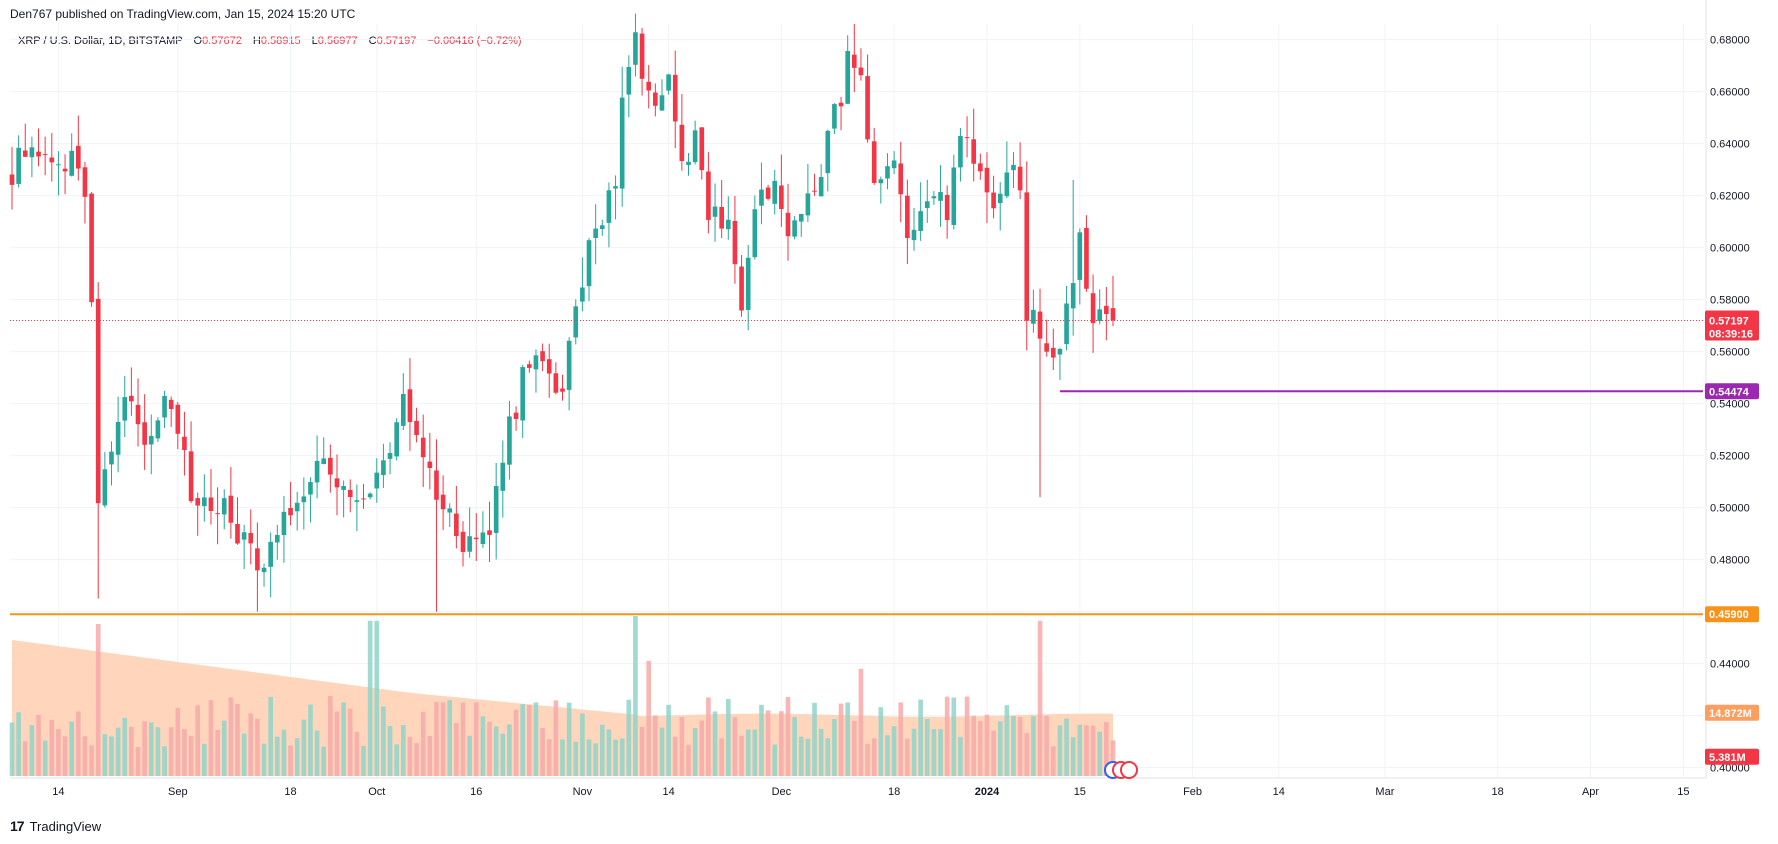 Image resolution: width=1778 pixels, height=844 pixels. What do you see at coordinates (562, 696) in the screenshot?
I see `volume-pane` at bounding box center [562, 696].